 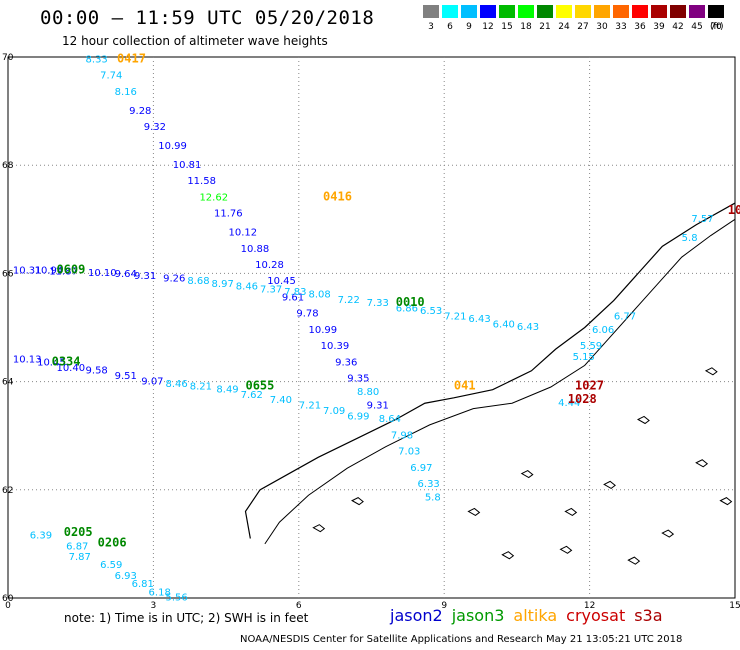 What do you see at coordinates (8, 599) in the screenshot?
I see `y-tick-label: 60` at bounding box center [8, 599].